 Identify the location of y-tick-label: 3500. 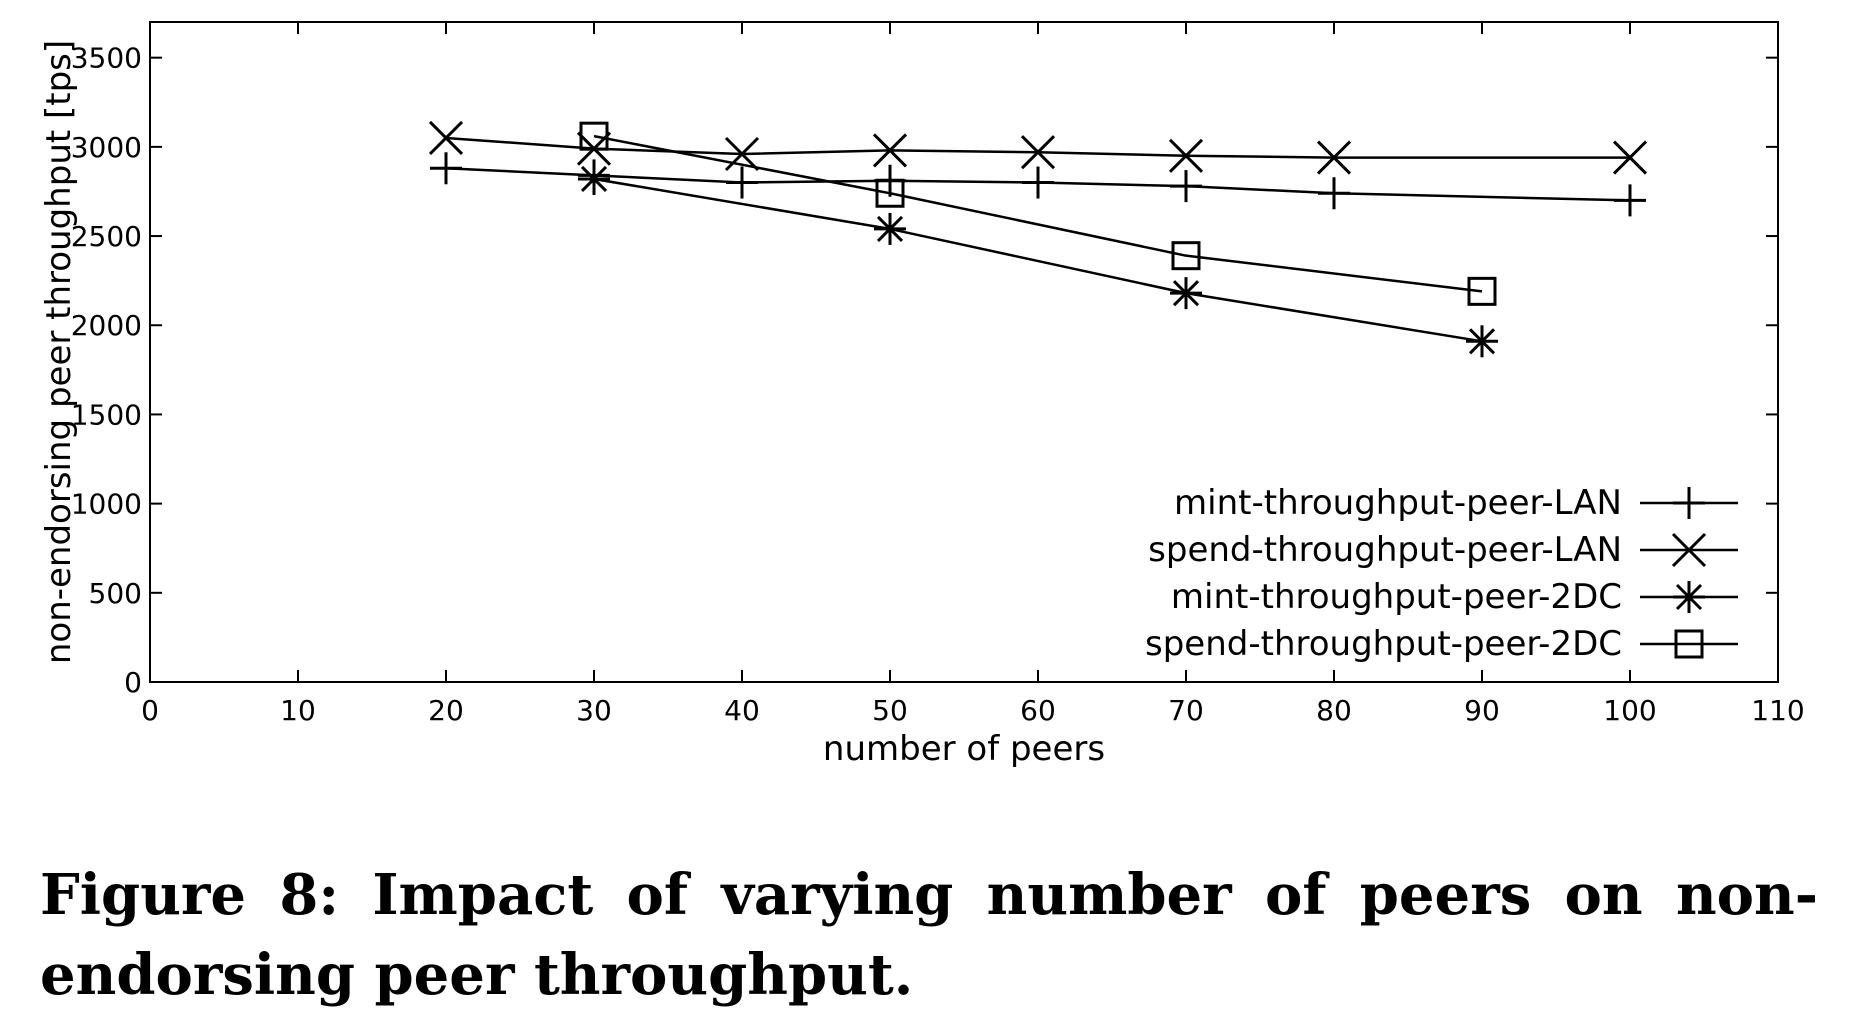
(106, 58).